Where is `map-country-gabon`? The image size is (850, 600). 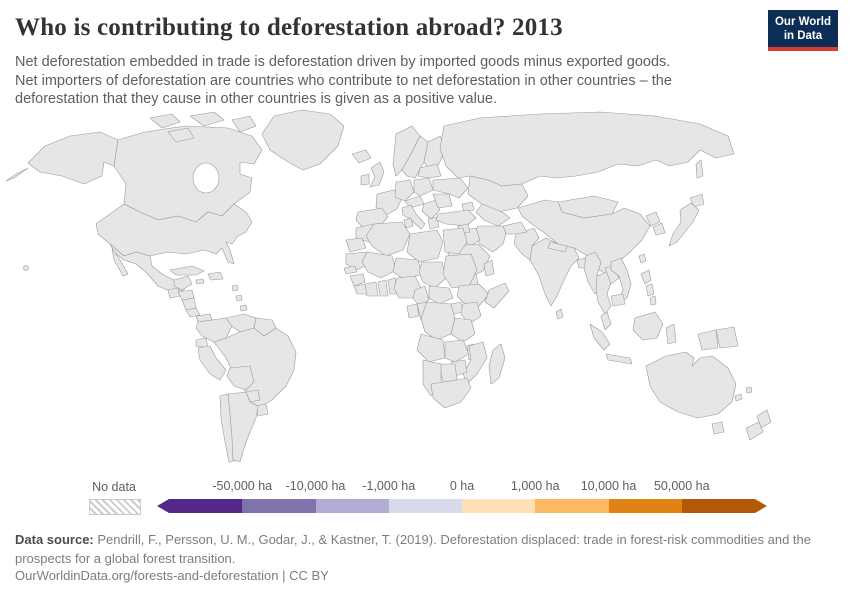
map-country-gabon is located at coordinates (413, 311).